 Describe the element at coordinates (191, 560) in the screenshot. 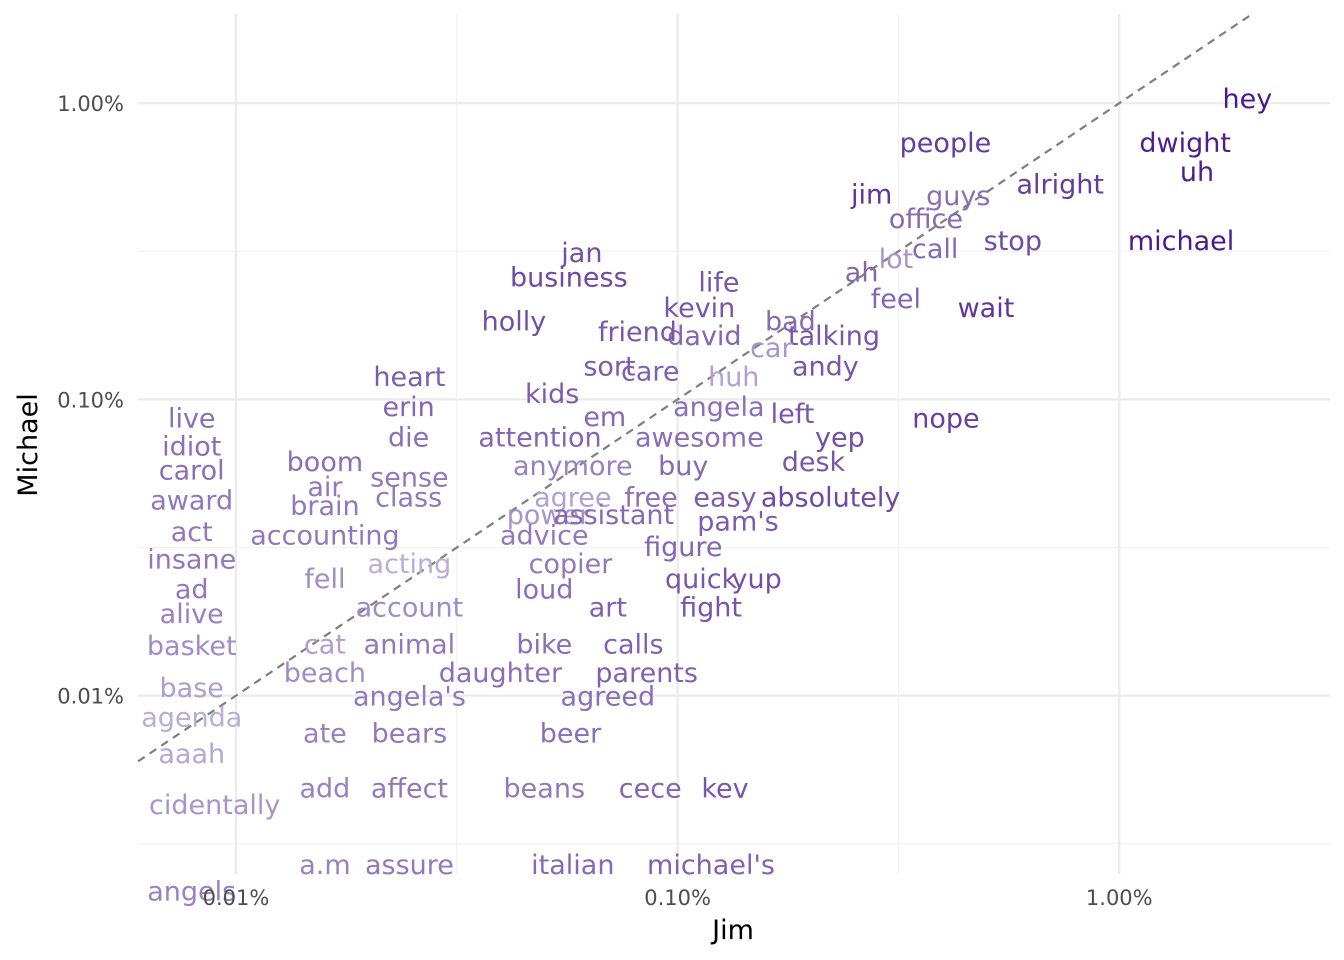

I see `word-label: insane` at that location.